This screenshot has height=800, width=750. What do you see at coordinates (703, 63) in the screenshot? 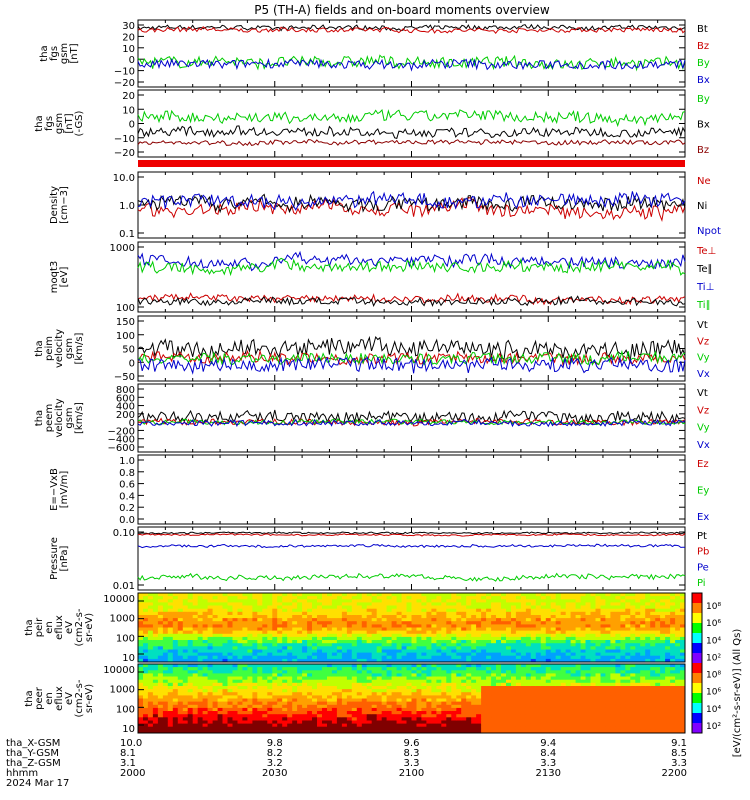
I see `legend-By: By` at bounding box center [703, 63].